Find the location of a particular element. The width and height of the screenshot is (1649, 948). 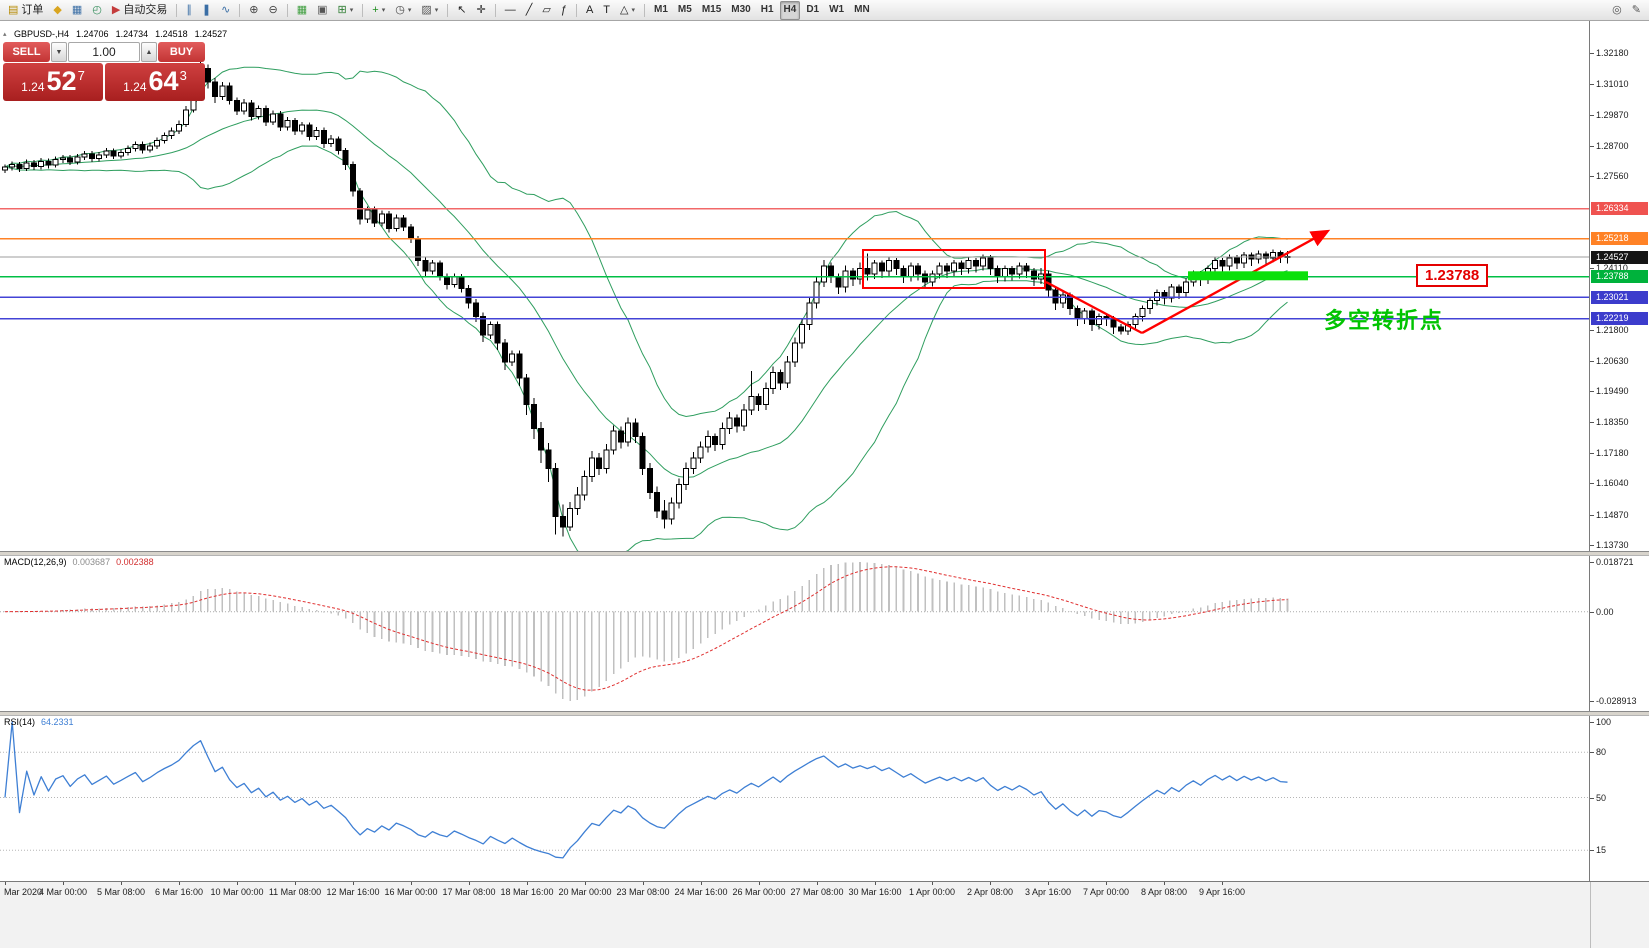

trend-note-text: 多空转折点 is located at coordinates (1384, 320).